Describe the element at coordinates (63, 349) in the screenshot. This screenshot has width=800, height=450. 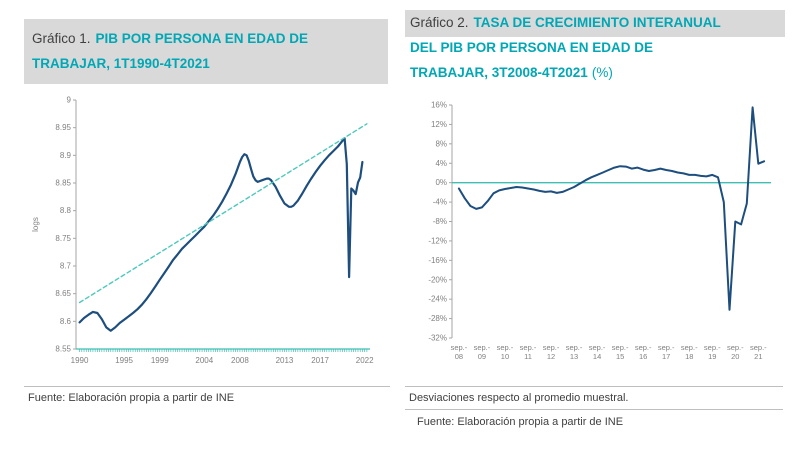
I see `svg-text: 8.55` at that location.